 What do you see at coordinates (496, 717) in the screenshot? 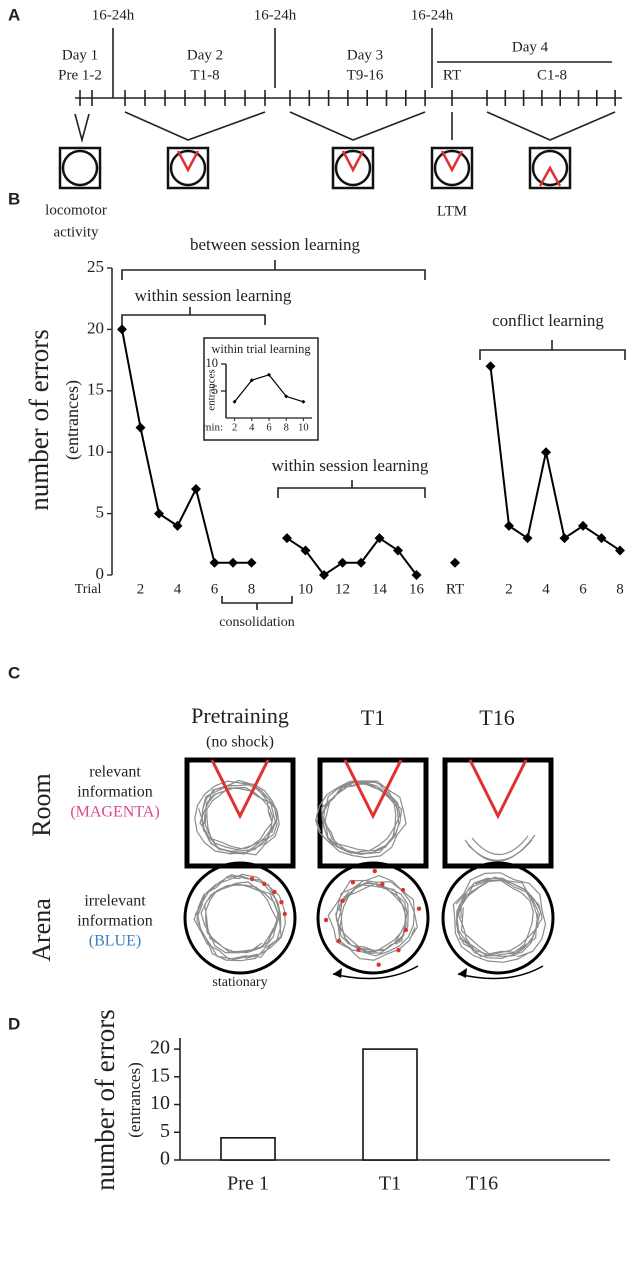
I see `column-title: T16` at bounding box center [496, 717].